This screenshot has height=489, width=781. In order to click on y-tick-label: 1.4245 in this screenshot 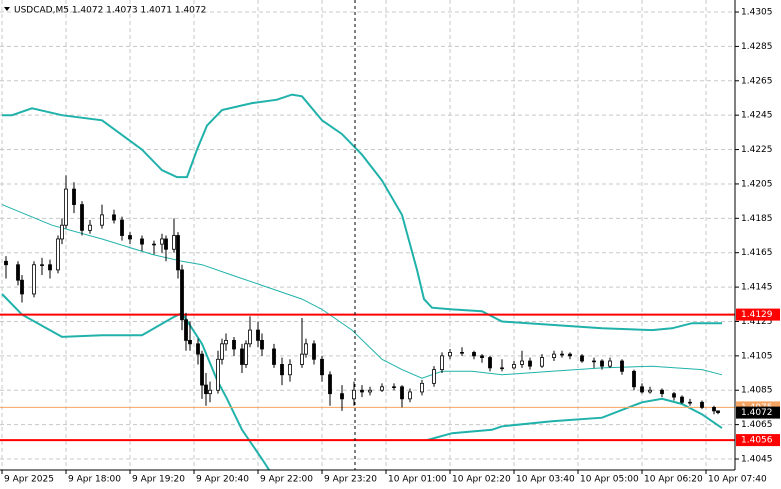, I will do `click(757, 116)`.